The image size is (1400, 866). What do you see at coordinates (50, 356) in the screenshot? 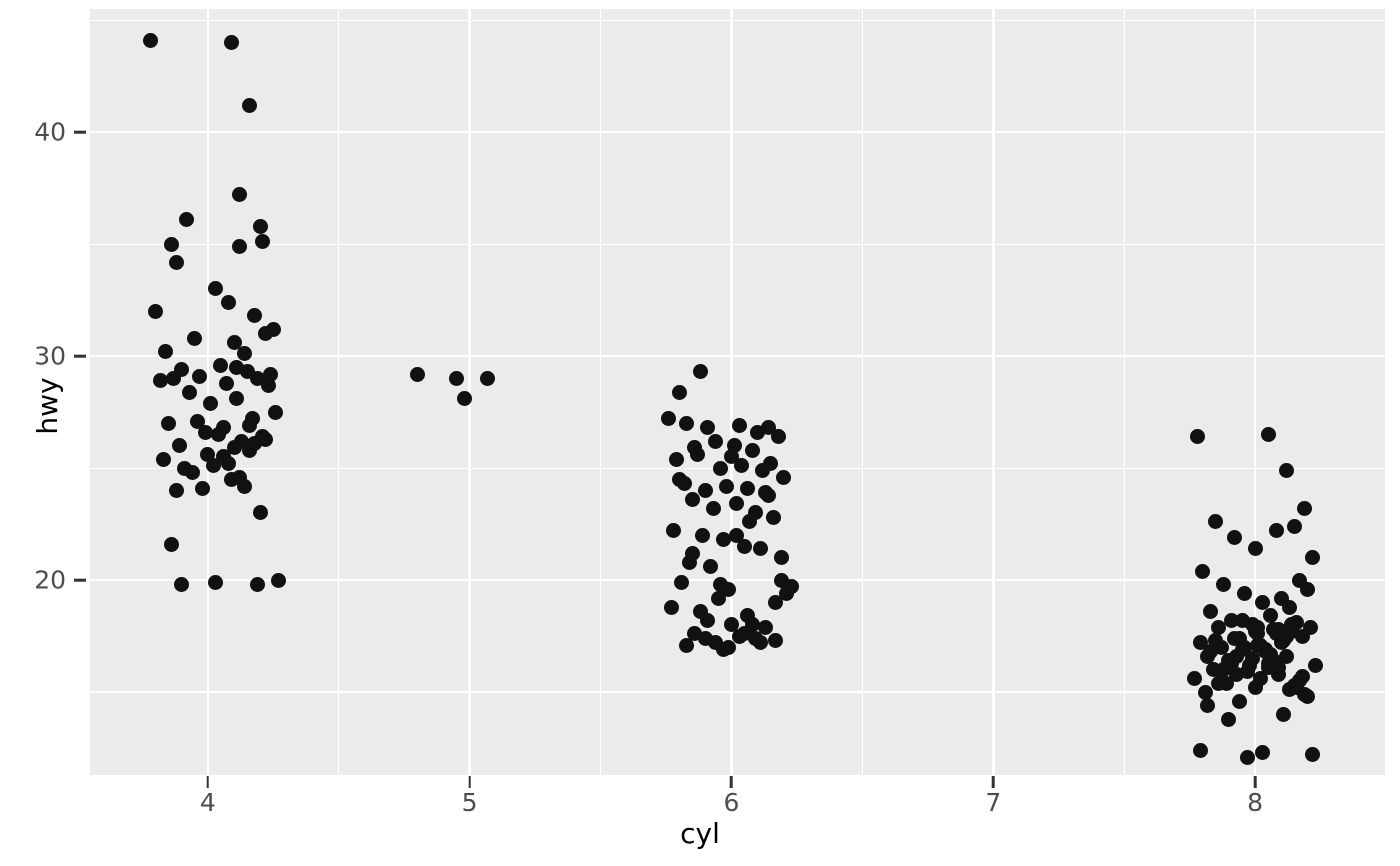
I see `y-tick-label: 30` at bounding box center [50, 356].